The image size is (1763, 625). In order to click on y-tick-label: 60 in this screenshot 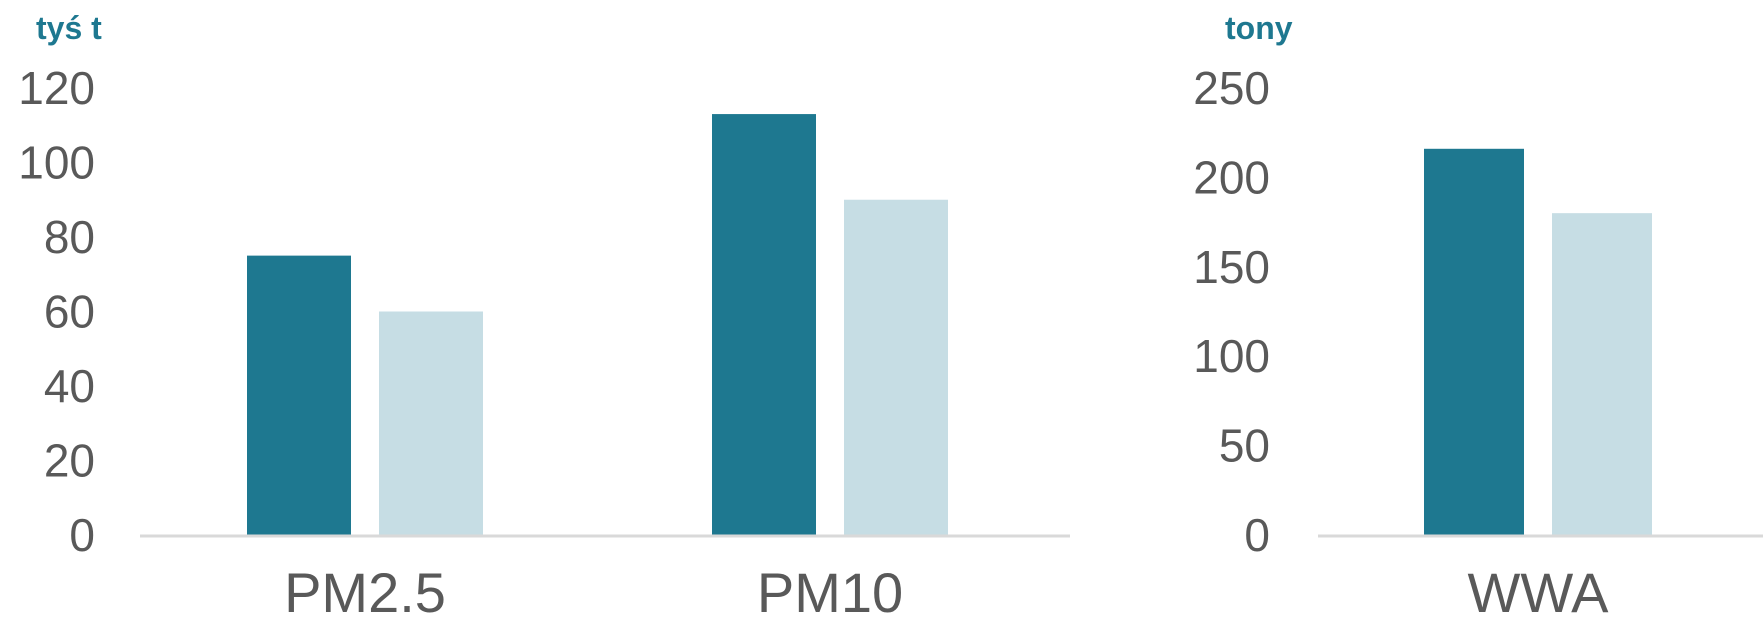, I will do `click(69, 312)`.